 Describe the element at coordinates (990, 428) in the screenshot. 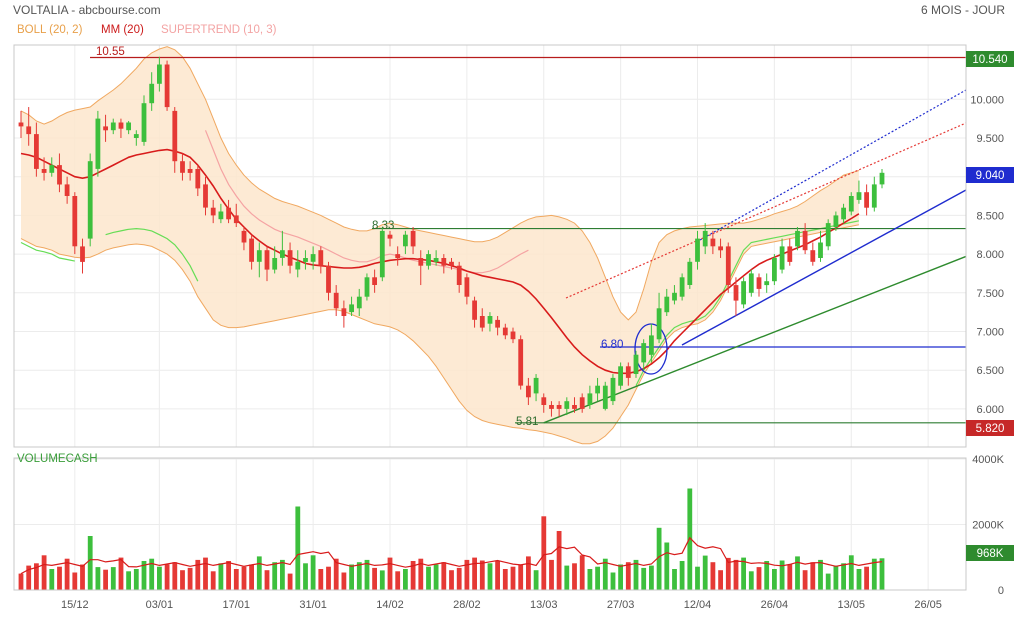

I see `badge-5-820: 5.820` at that location.